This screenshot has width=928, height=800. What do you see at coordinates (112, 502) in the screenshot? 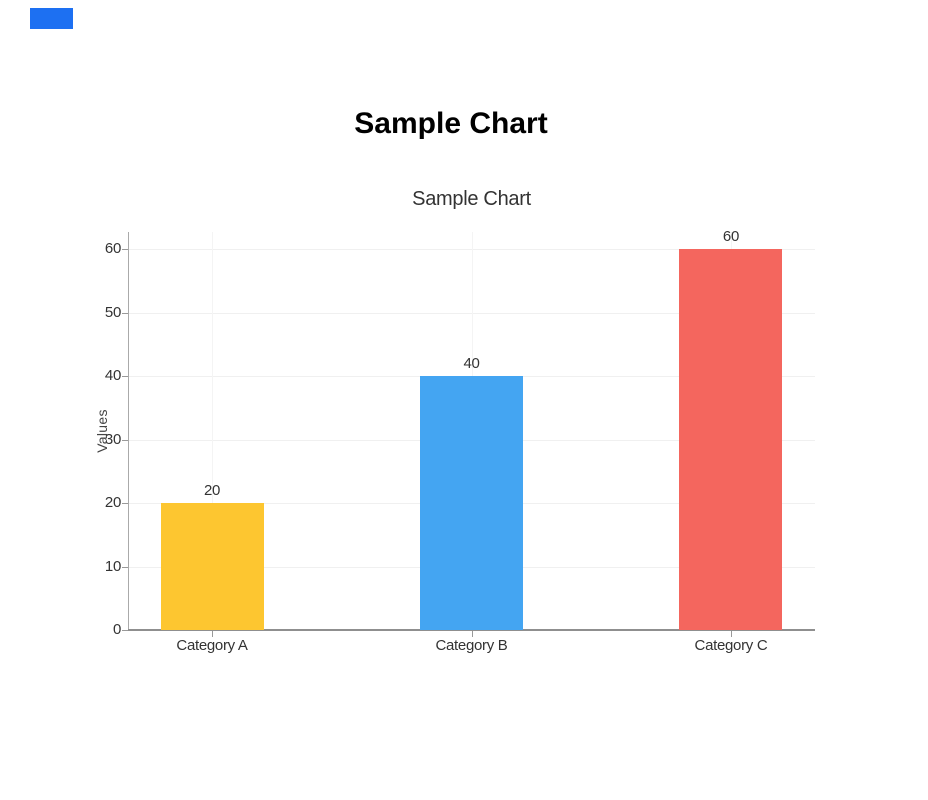
I see `y-tick-label: 20` at bounding box center [112, 502].